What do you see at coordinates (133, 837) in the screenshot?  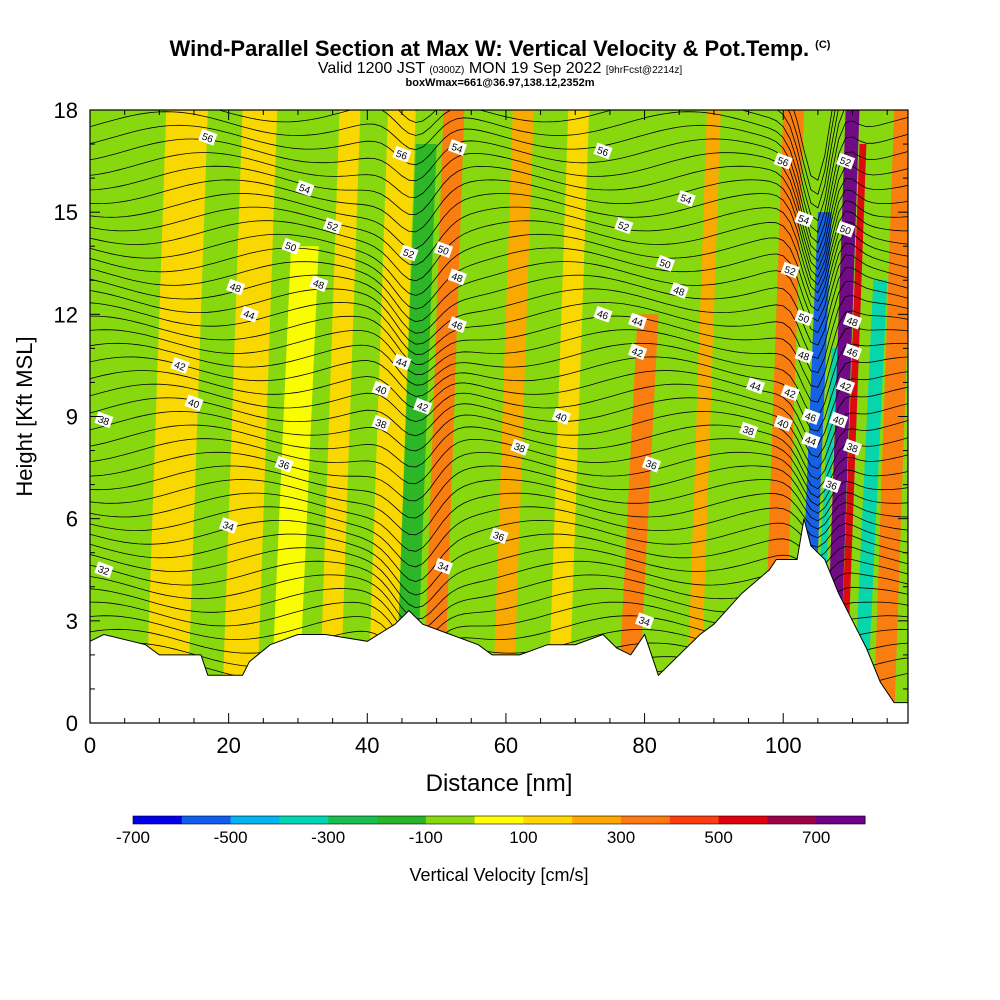 I see `colorbar-tick-label: -700` at bounding box center [133, 837].